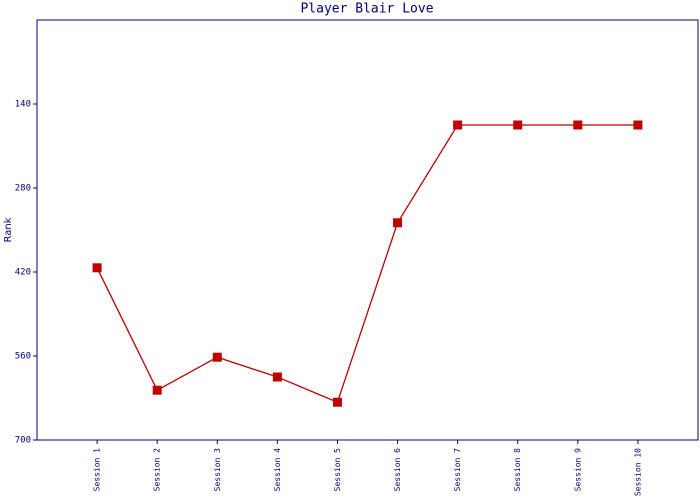 The width and height of the screenshot is (700, 500). Describe the element at coordinates (277, 470) in the screenshot. I see `x-tick-label: Session 4` at that location.